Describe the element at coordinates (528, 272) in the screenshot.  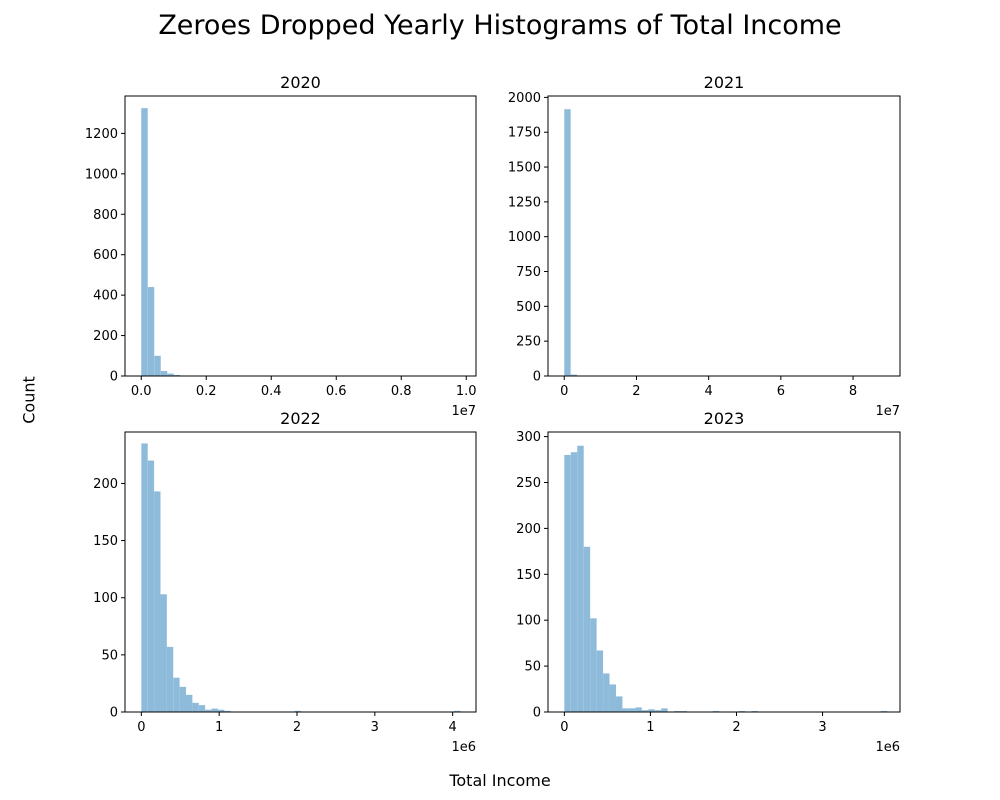
I see `y-tick-label: 750` at that location.